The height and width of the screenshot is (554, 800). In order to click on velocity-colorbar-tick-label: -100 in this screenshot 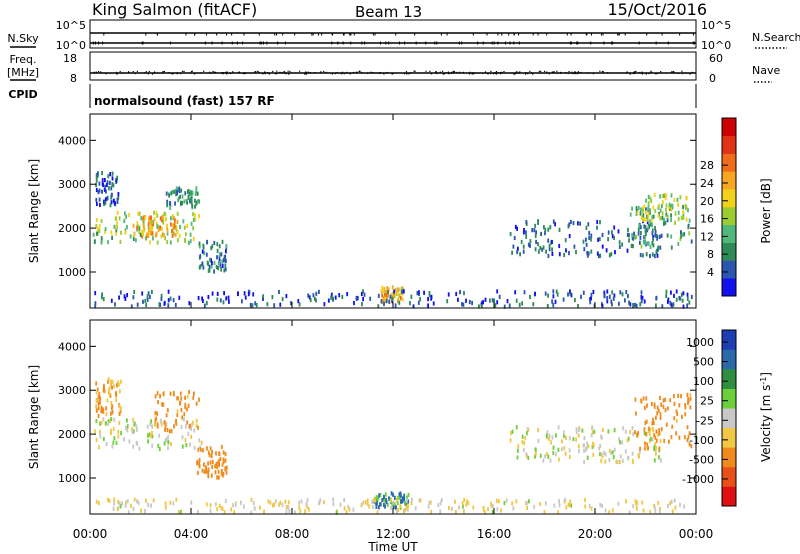, I will do `click(701, 440)`.